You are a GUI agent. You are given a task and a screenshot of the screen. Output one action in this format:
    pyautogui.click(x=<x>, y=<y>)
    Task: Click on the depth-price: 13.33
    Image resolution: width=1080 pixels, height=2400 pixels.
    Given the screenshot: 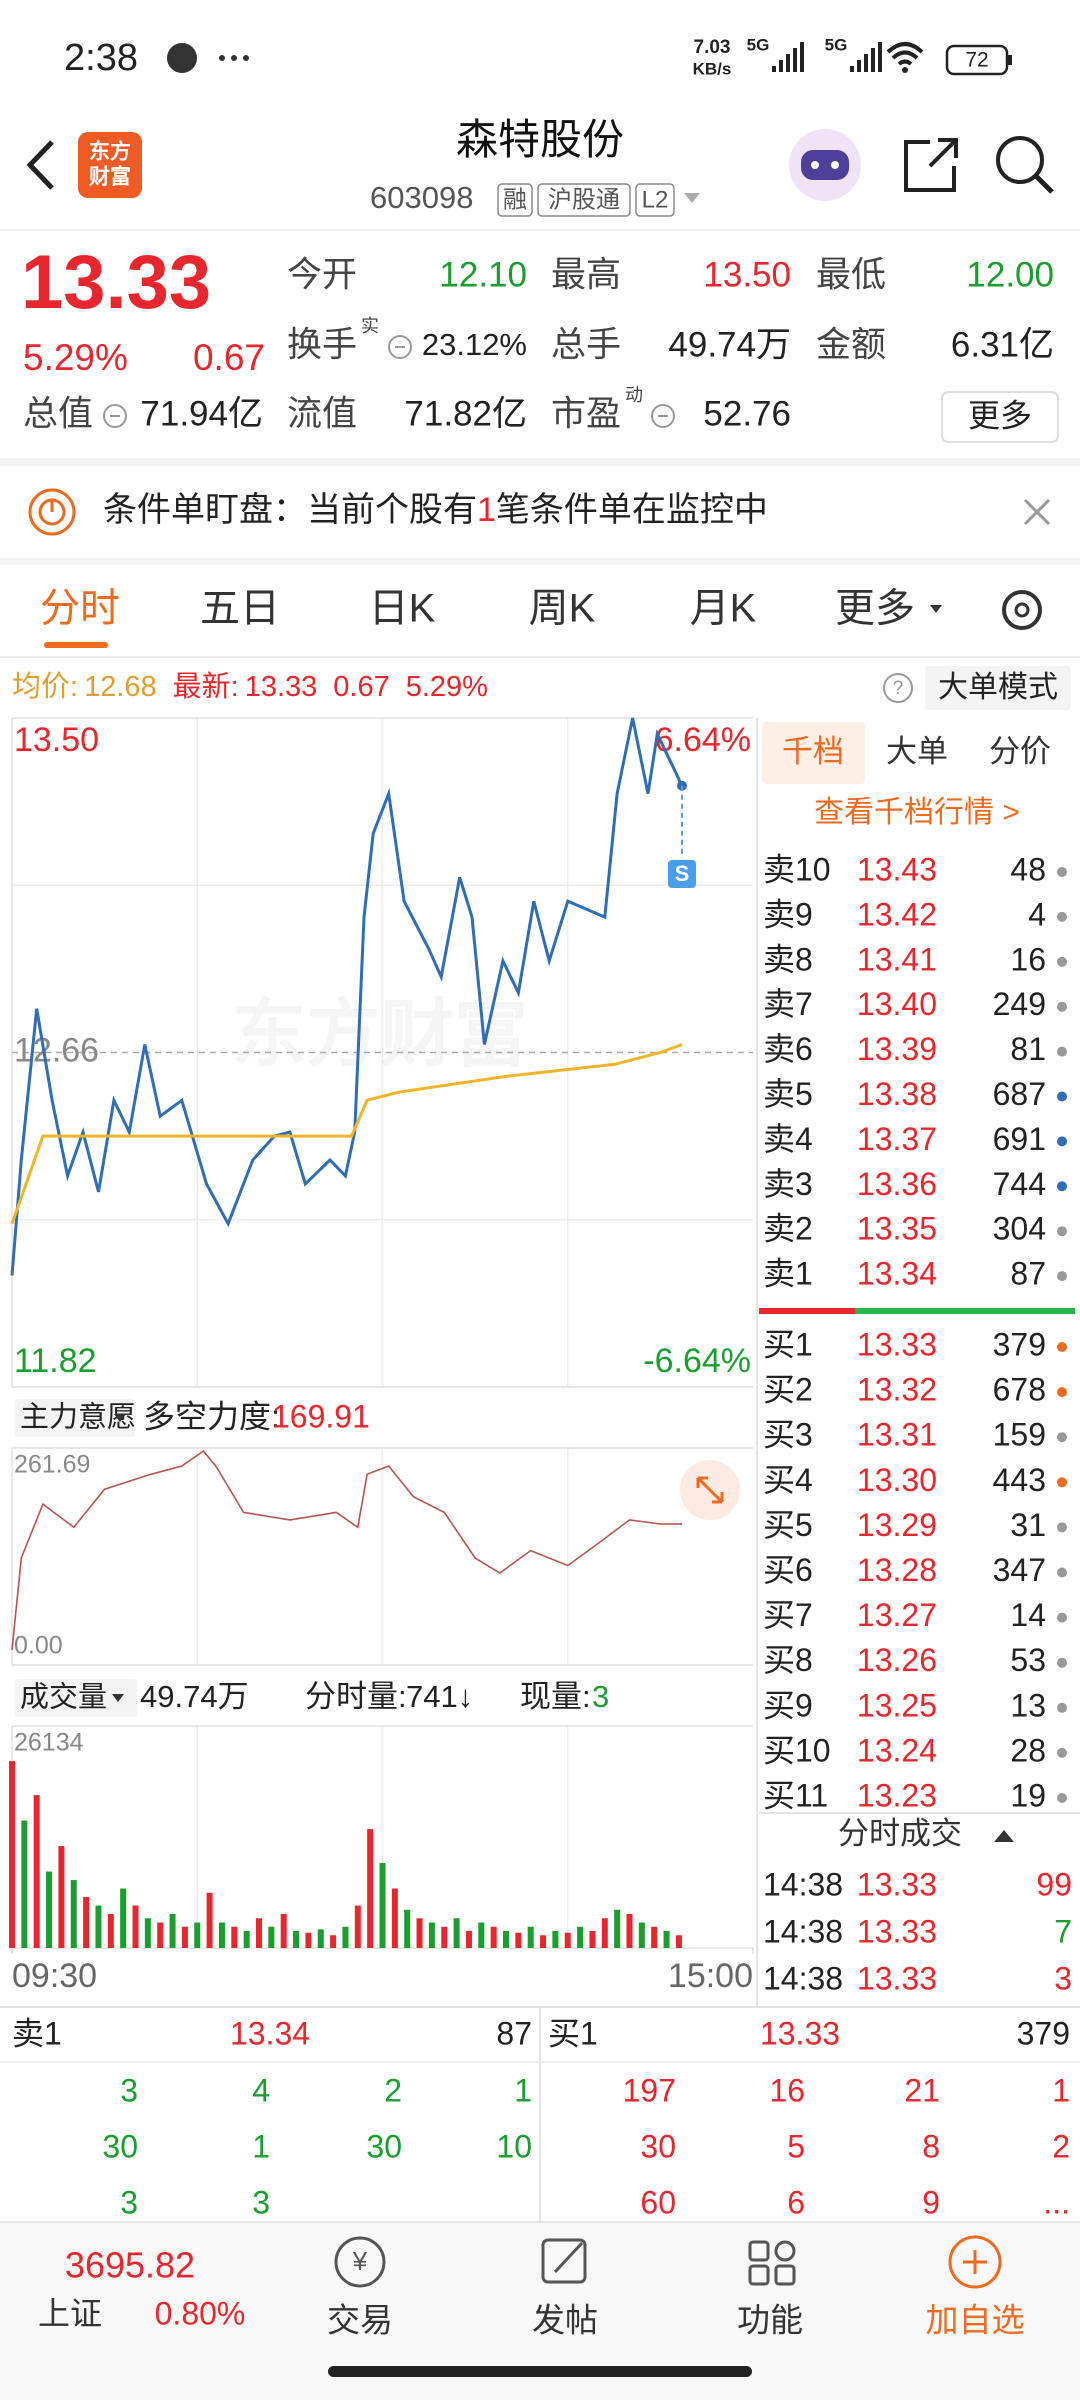 What is the action you would take?
    pyautogui.click(x=897, y=1344)
    